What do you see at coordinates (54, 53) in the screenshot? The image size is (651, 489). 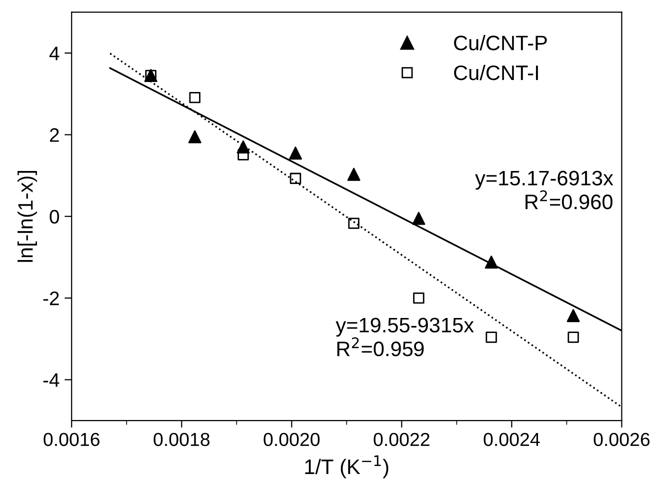 I see `y-tick-label: 4` at bounding box center [54, 53].